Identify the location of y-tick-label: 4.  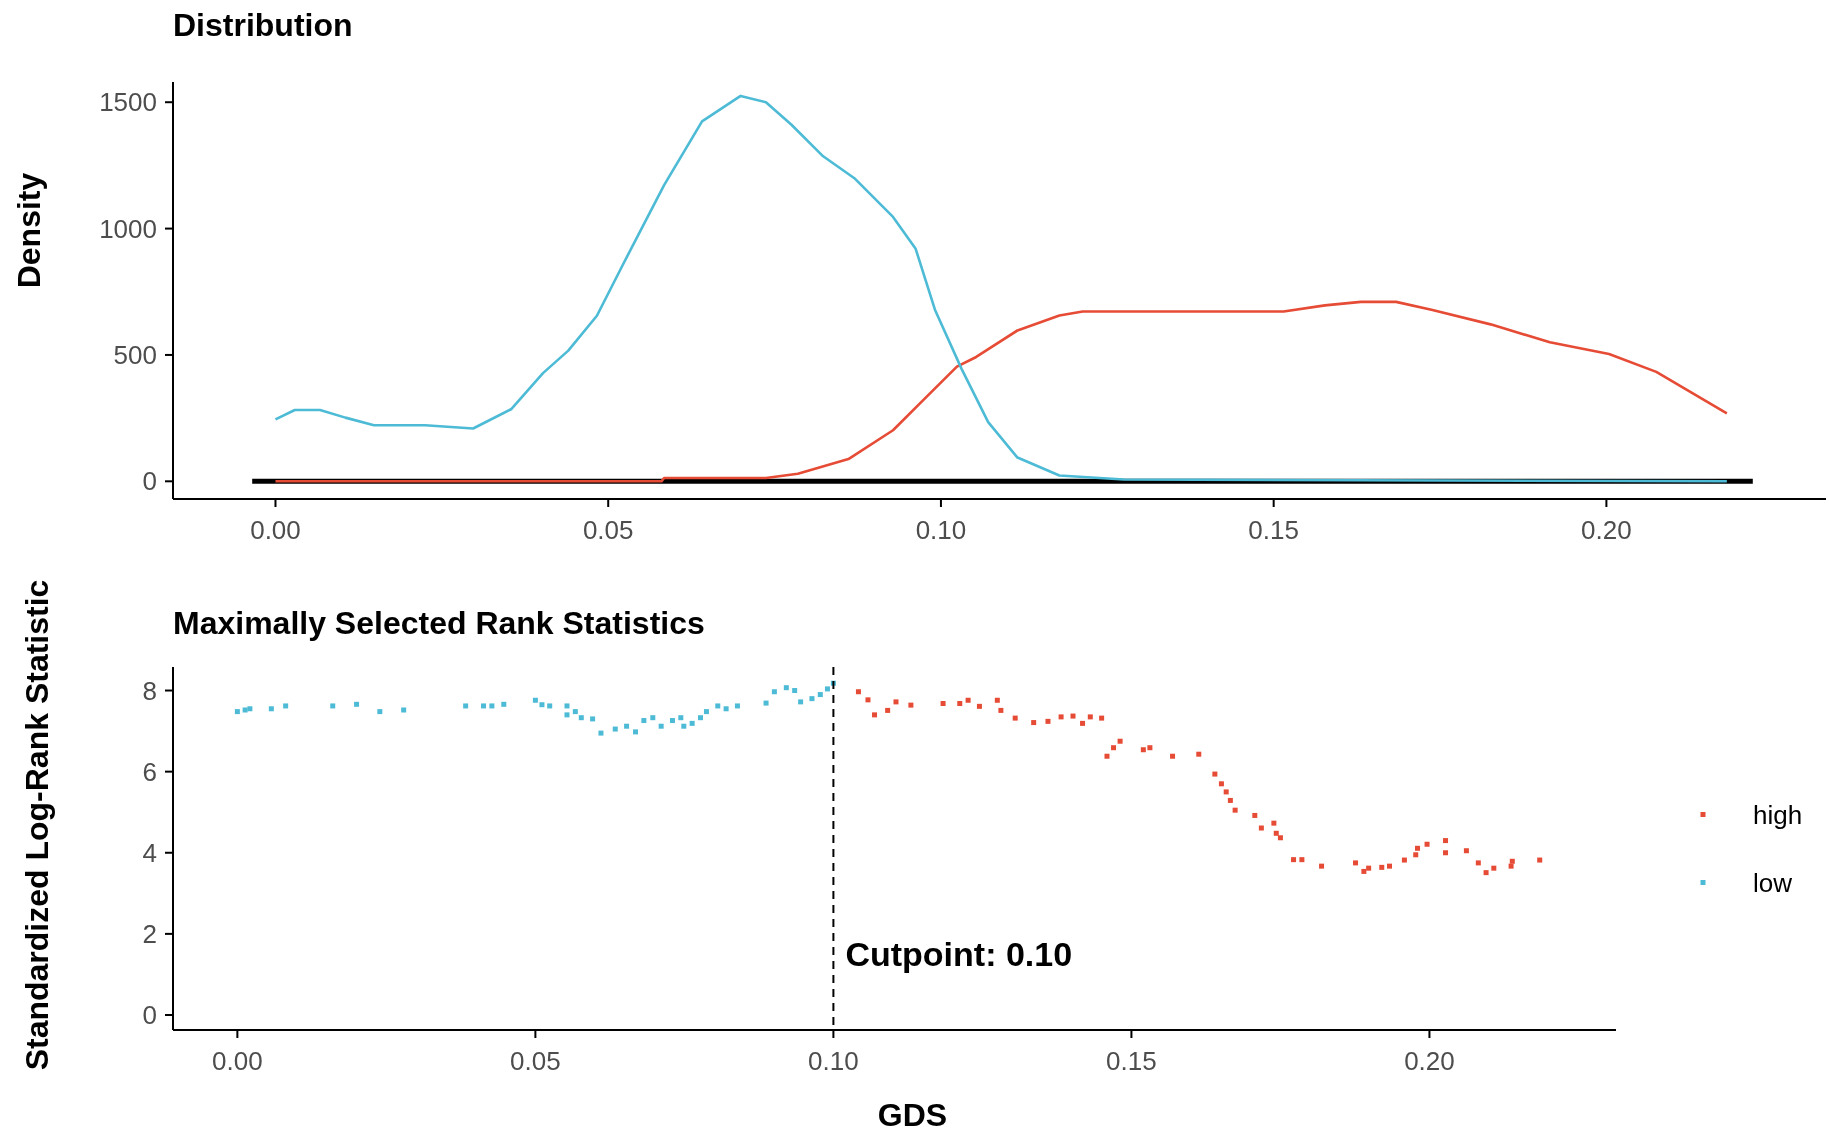
(149, 852).